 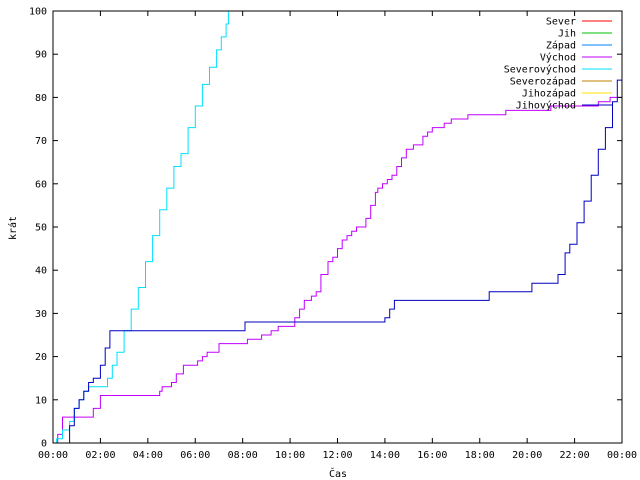 What do you see at coordinates (243, 455) in the screenshot?
I see `x-tick-label: 08:00` at bounding box center [243, 455].